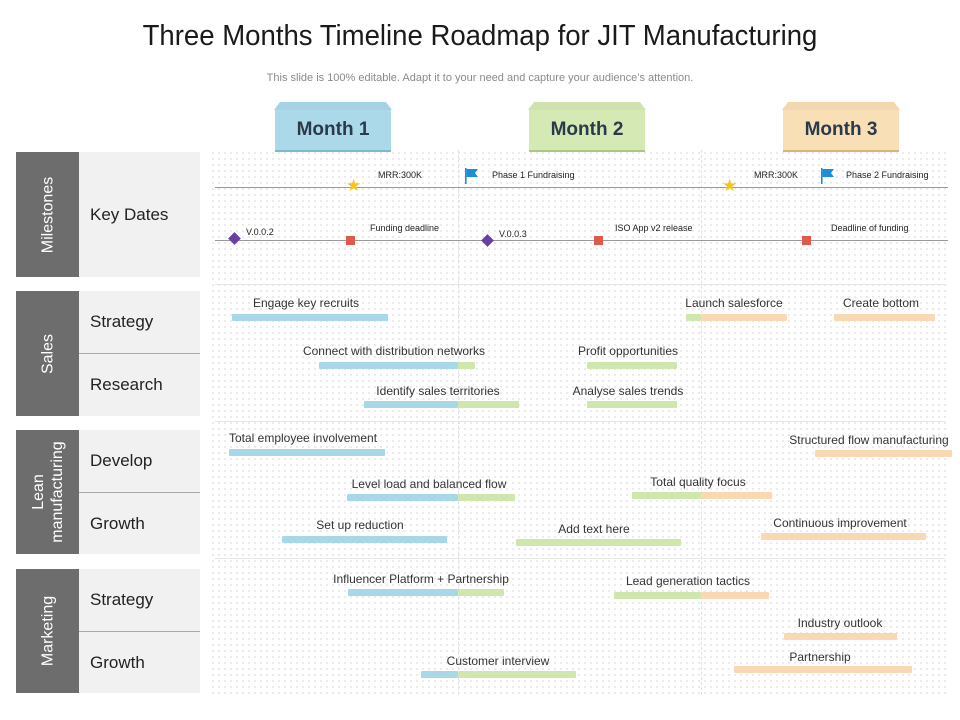  What do you see at coordinates (628, 351) in the screenshot?
I see `task-label: Profit opportunities` at bounding box center [628, 351].